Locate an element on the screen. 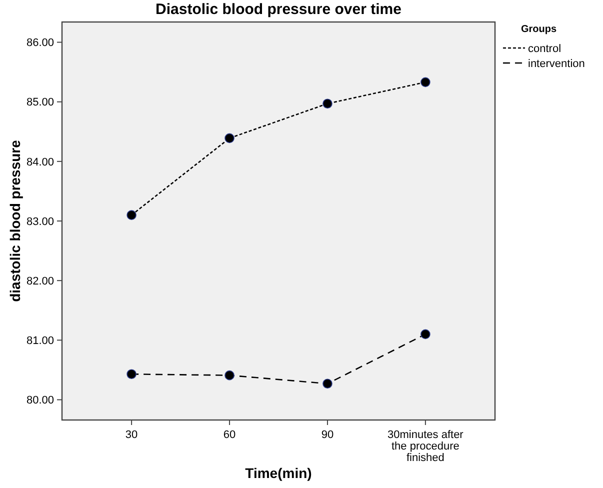 This screenshot has height=488, width=603. legend-label: intervention is located at coordinates (556, 64).